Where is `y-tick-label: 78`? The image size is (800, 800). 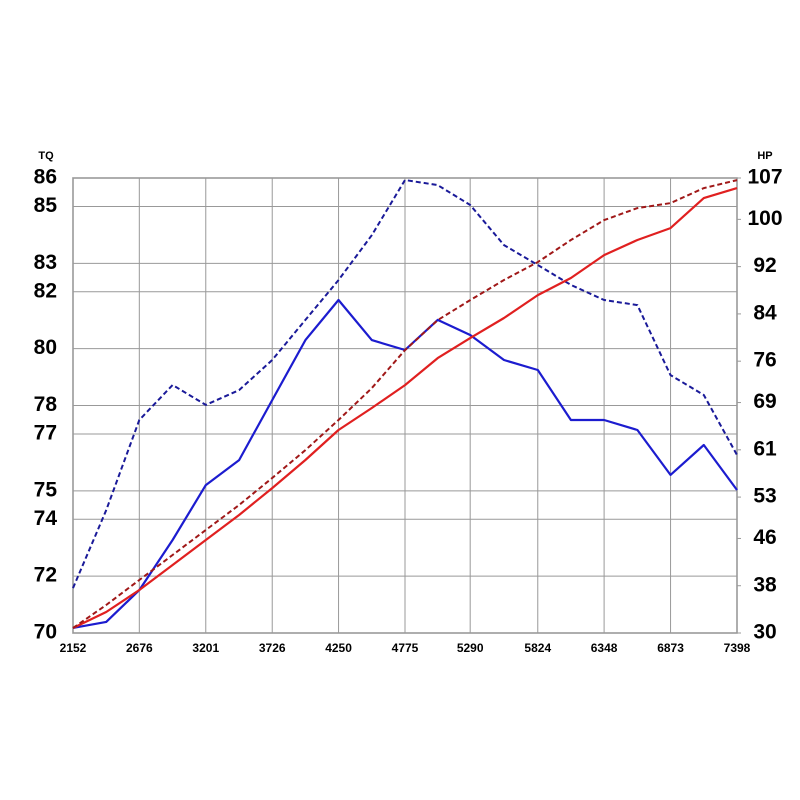
y-tick-label: 78 is located at coordinates (46, 404).